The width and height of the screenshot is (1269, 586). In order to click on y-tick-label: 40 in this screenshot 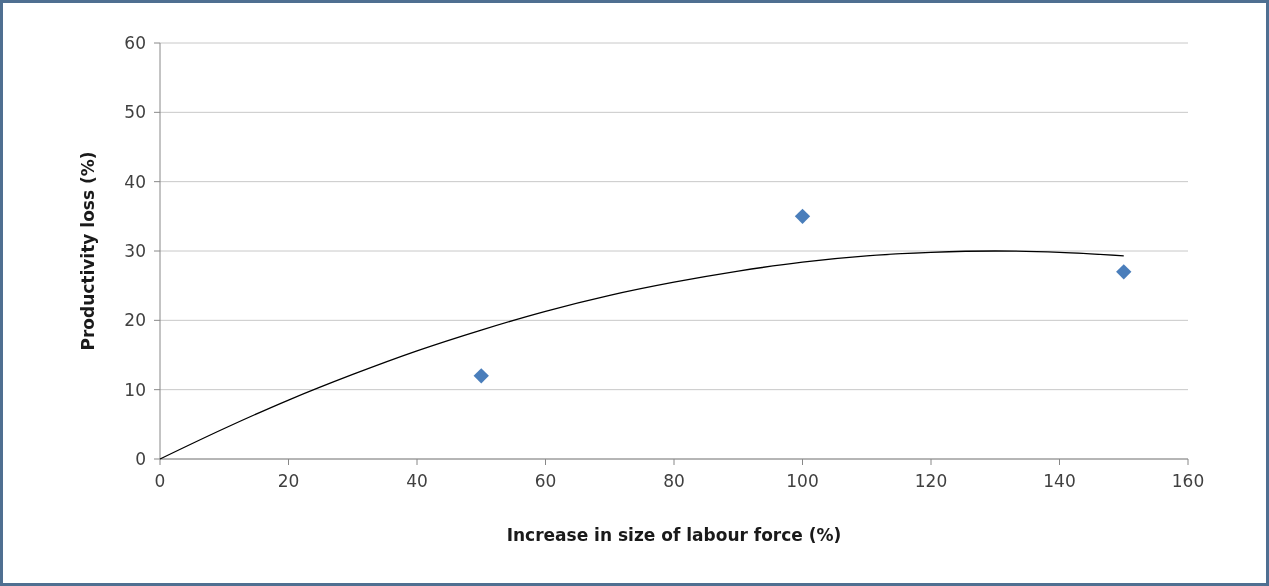, I will do `click(135, 181)`.